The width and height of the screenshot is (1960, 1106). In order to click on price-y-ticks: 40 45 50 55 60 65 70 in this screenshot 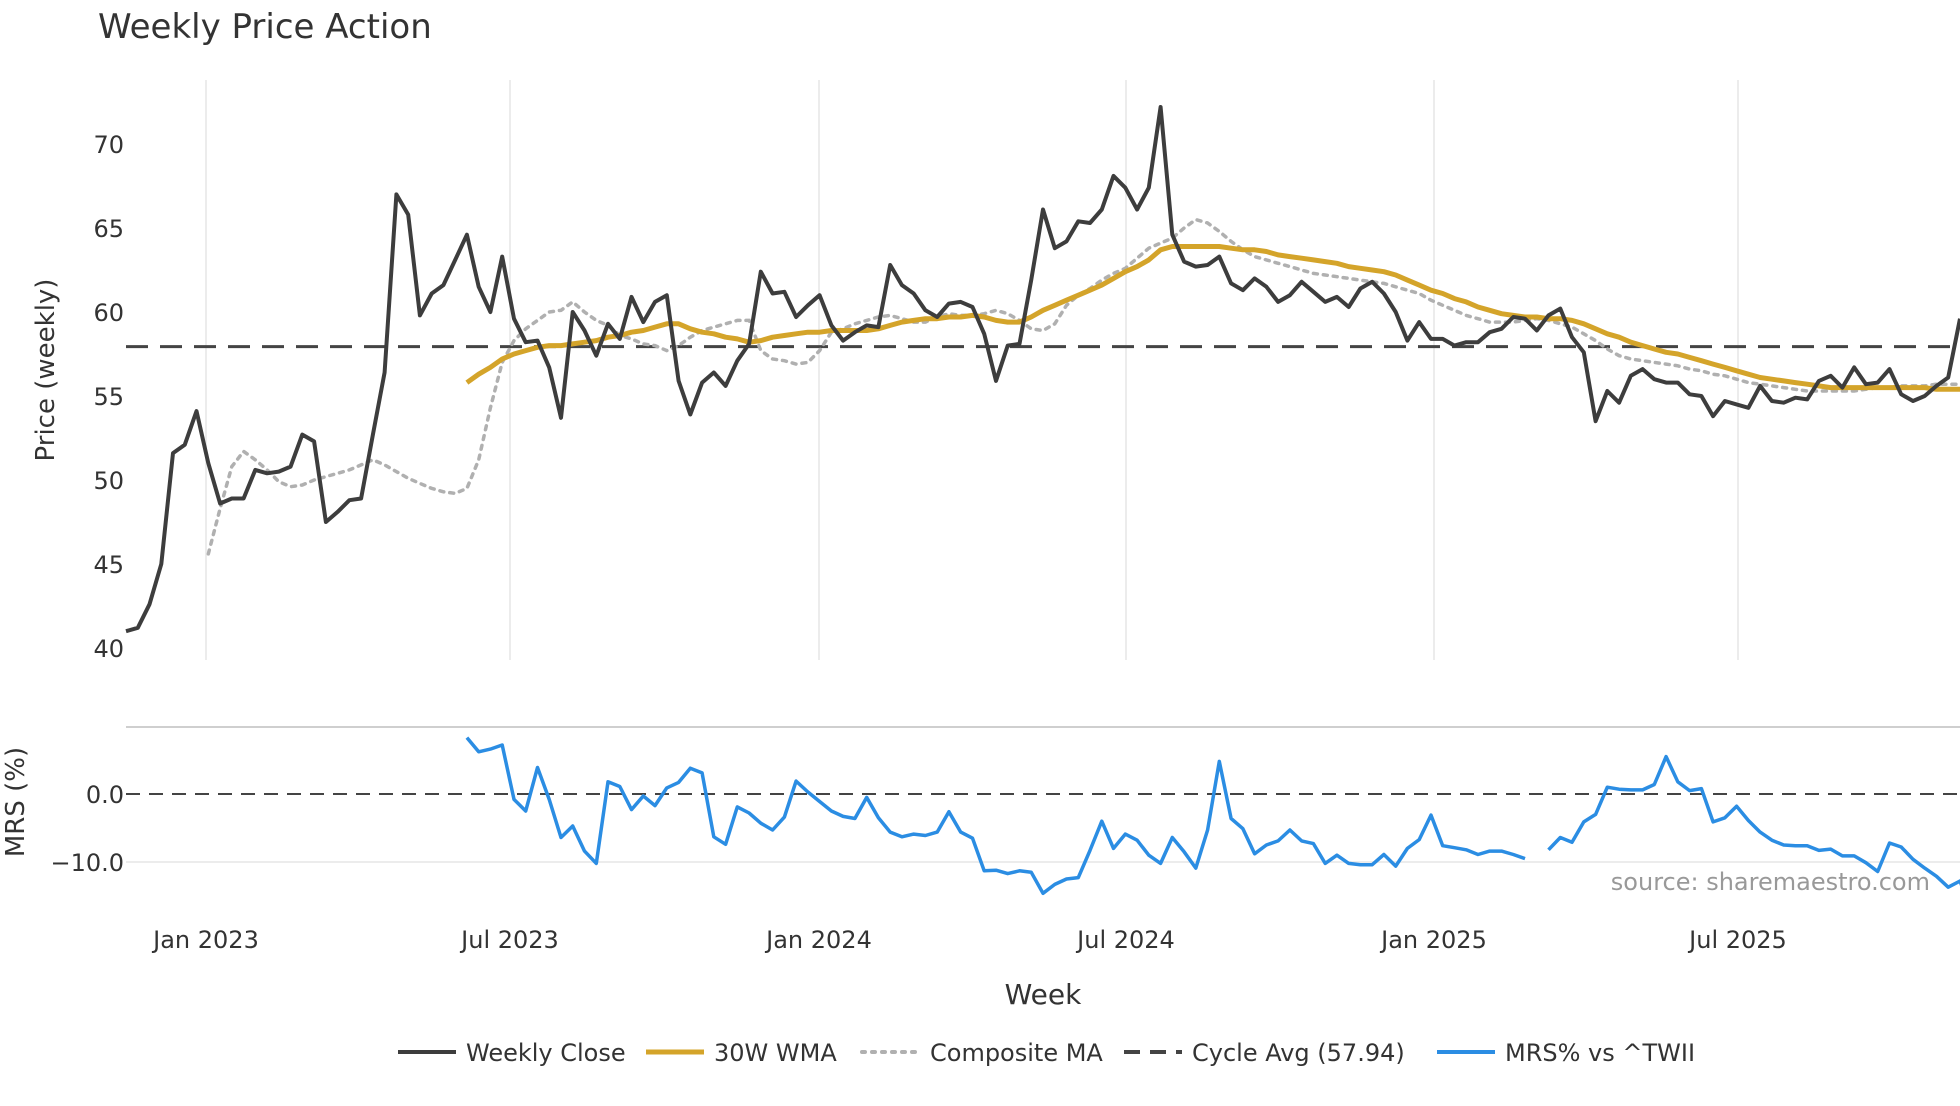, I will do `click(108, 397)`.